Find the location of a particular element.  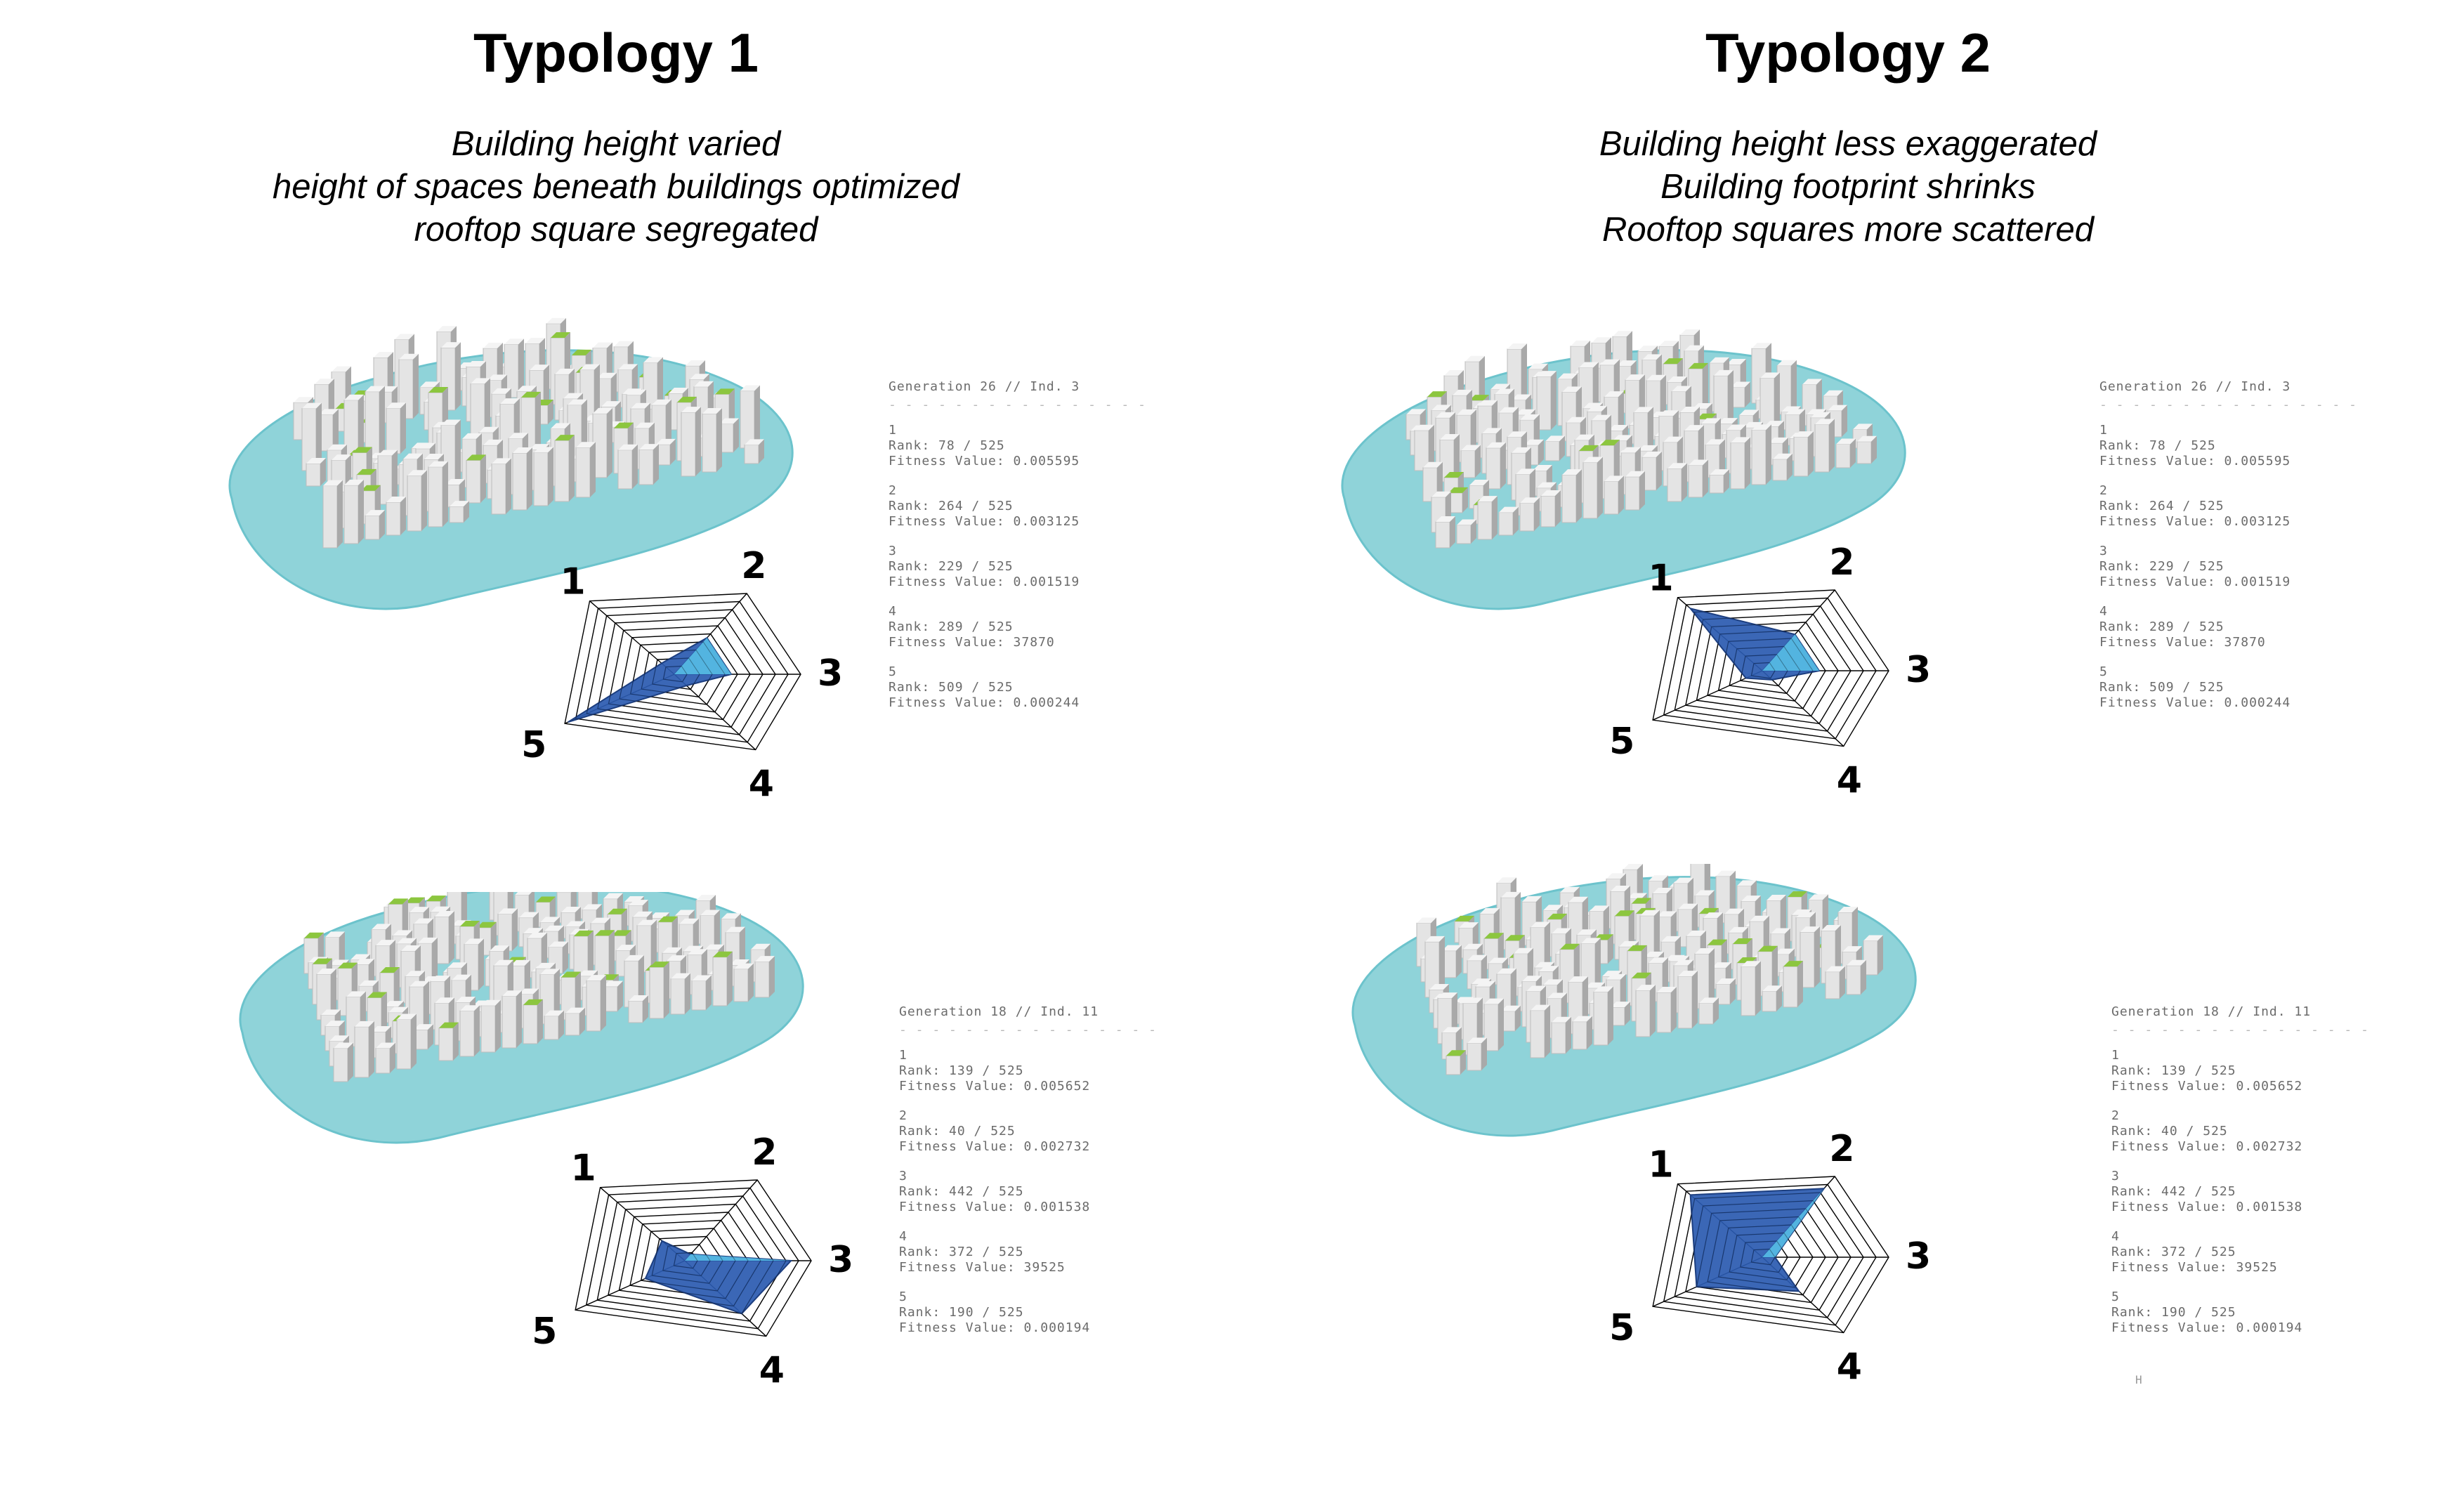

rank-label: Rank: 509 / 525 is located at coordinates (951, 687).